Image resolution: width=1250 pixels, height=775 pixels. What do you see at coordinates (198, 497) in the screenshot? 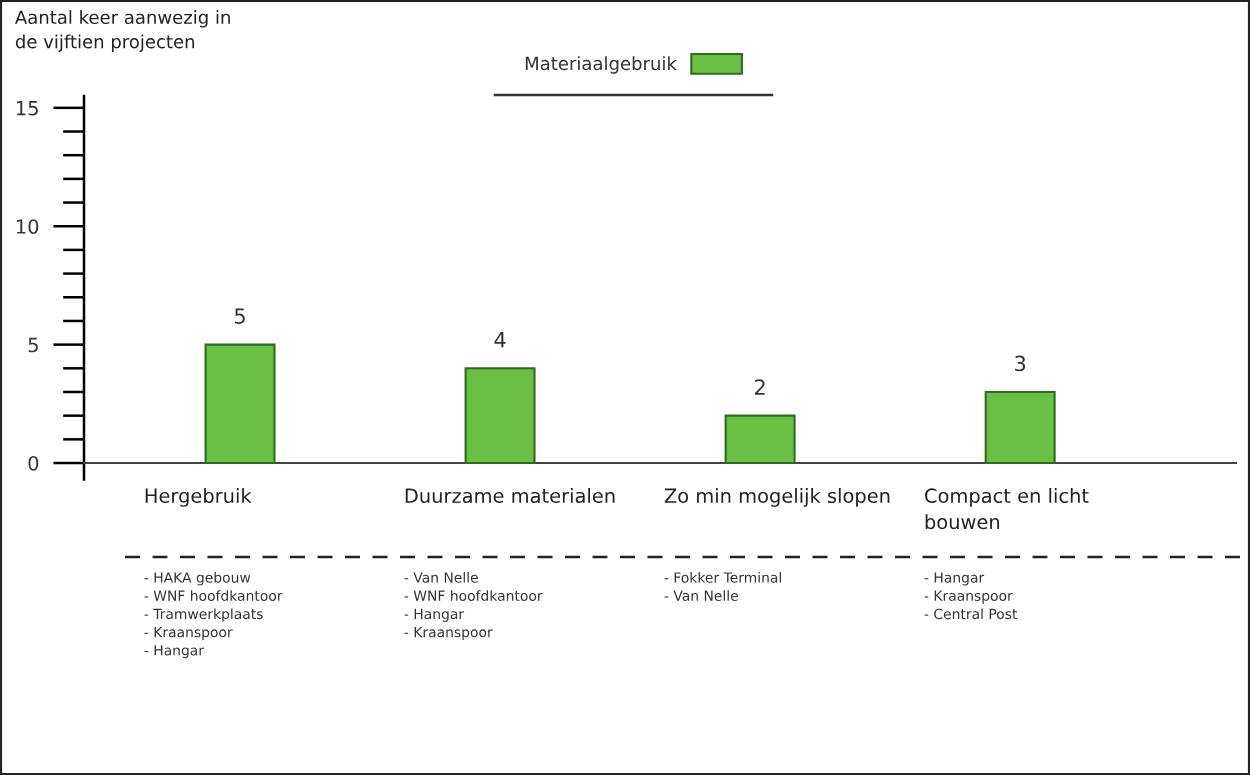
I see `x-tick-label: Hergebruik` at bounding box center [198, 497].